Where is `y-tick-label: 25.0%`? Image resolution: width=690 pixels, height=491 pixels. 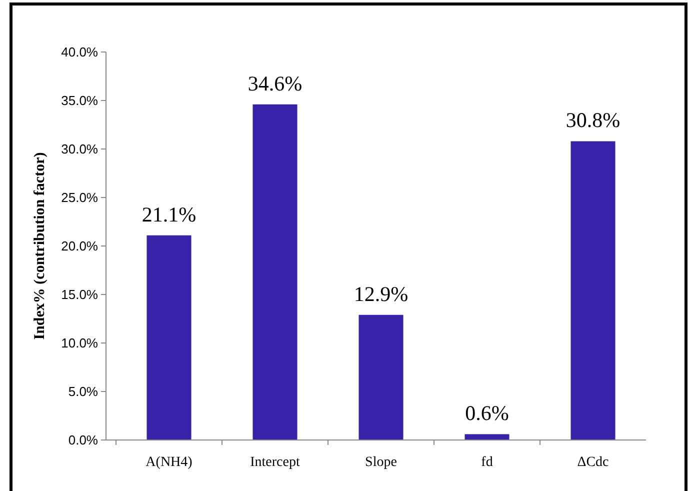
y-tick-label: 25.0% is located at coordinates (79, 198).